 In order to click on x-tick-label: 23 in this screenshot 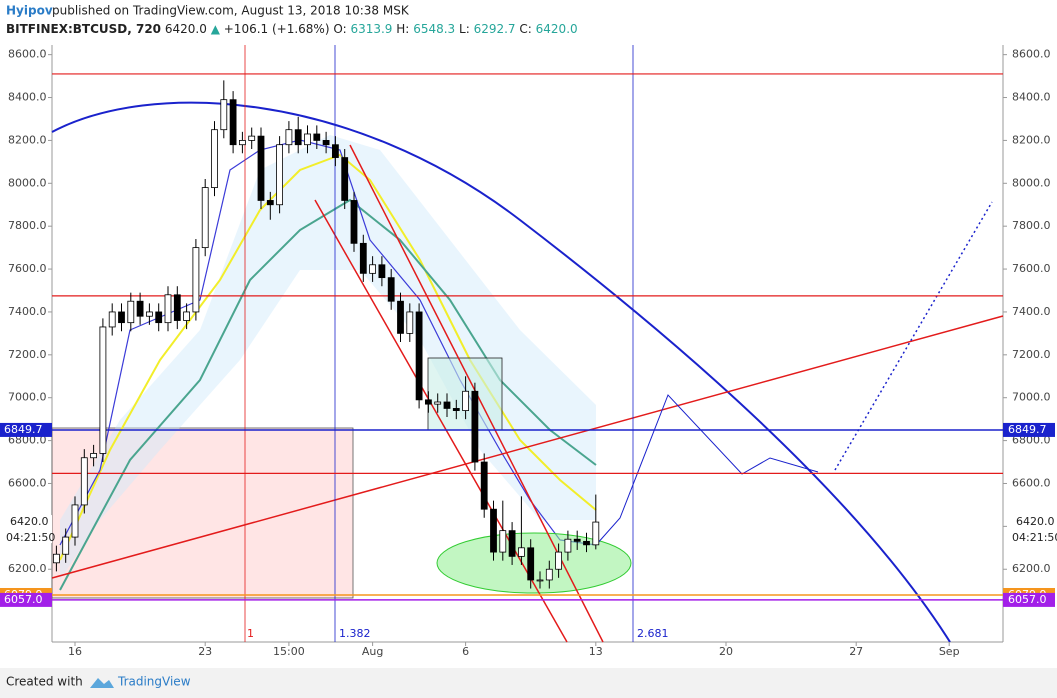, I will do `click(205, 651)`.